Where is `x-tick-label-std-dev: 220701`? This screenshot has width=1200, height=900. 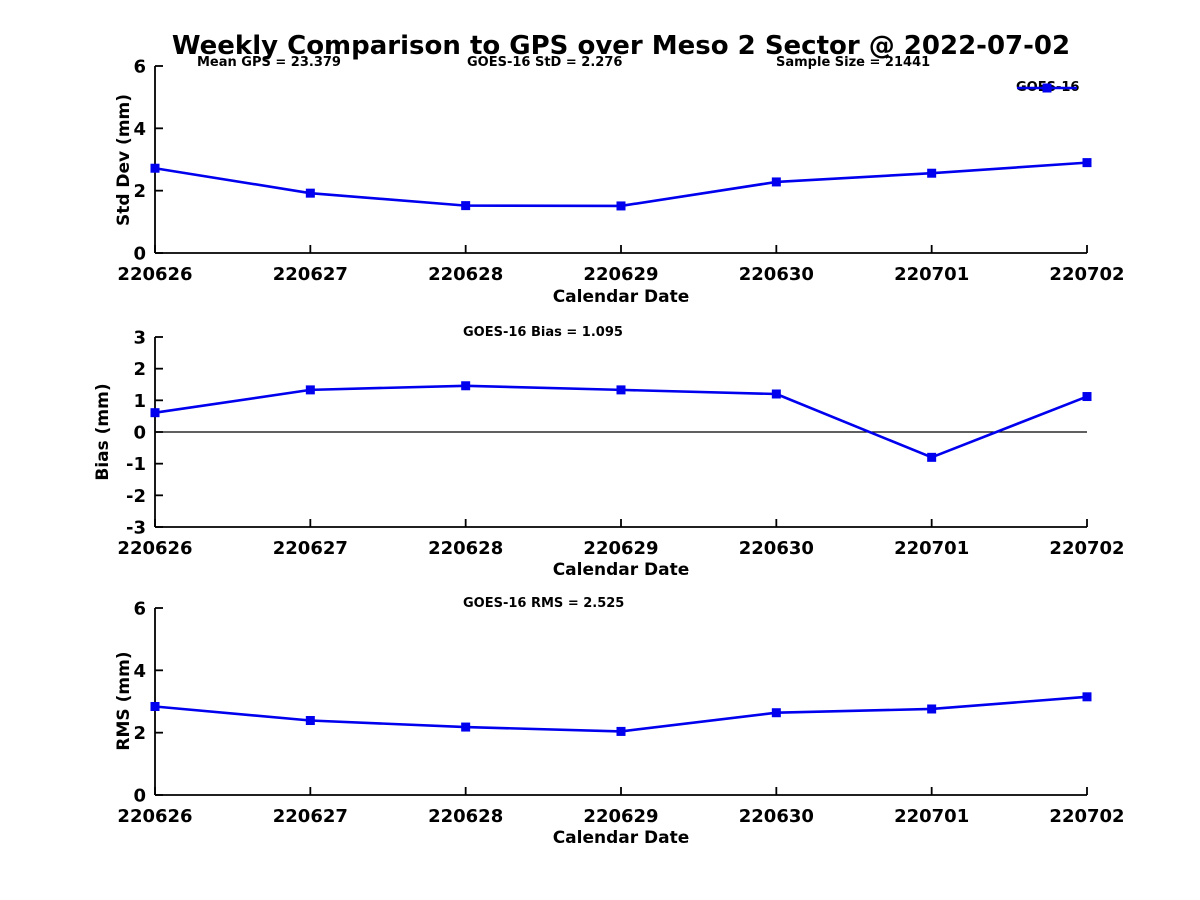
x-tick-label-std-dev: 220701 is located at coordinates (931, 274).